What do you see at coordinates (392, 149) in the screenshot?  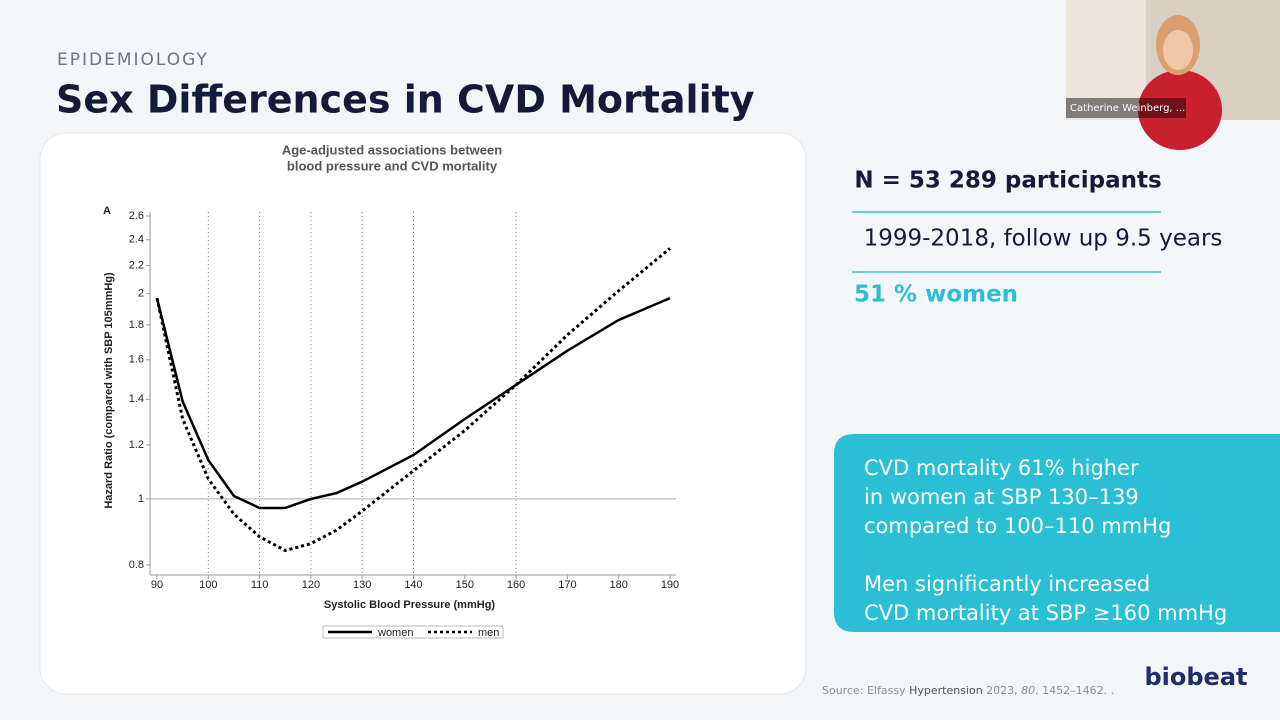 I see `chart-title: Age-adjusted associations between` at bounding box center [392, 149].